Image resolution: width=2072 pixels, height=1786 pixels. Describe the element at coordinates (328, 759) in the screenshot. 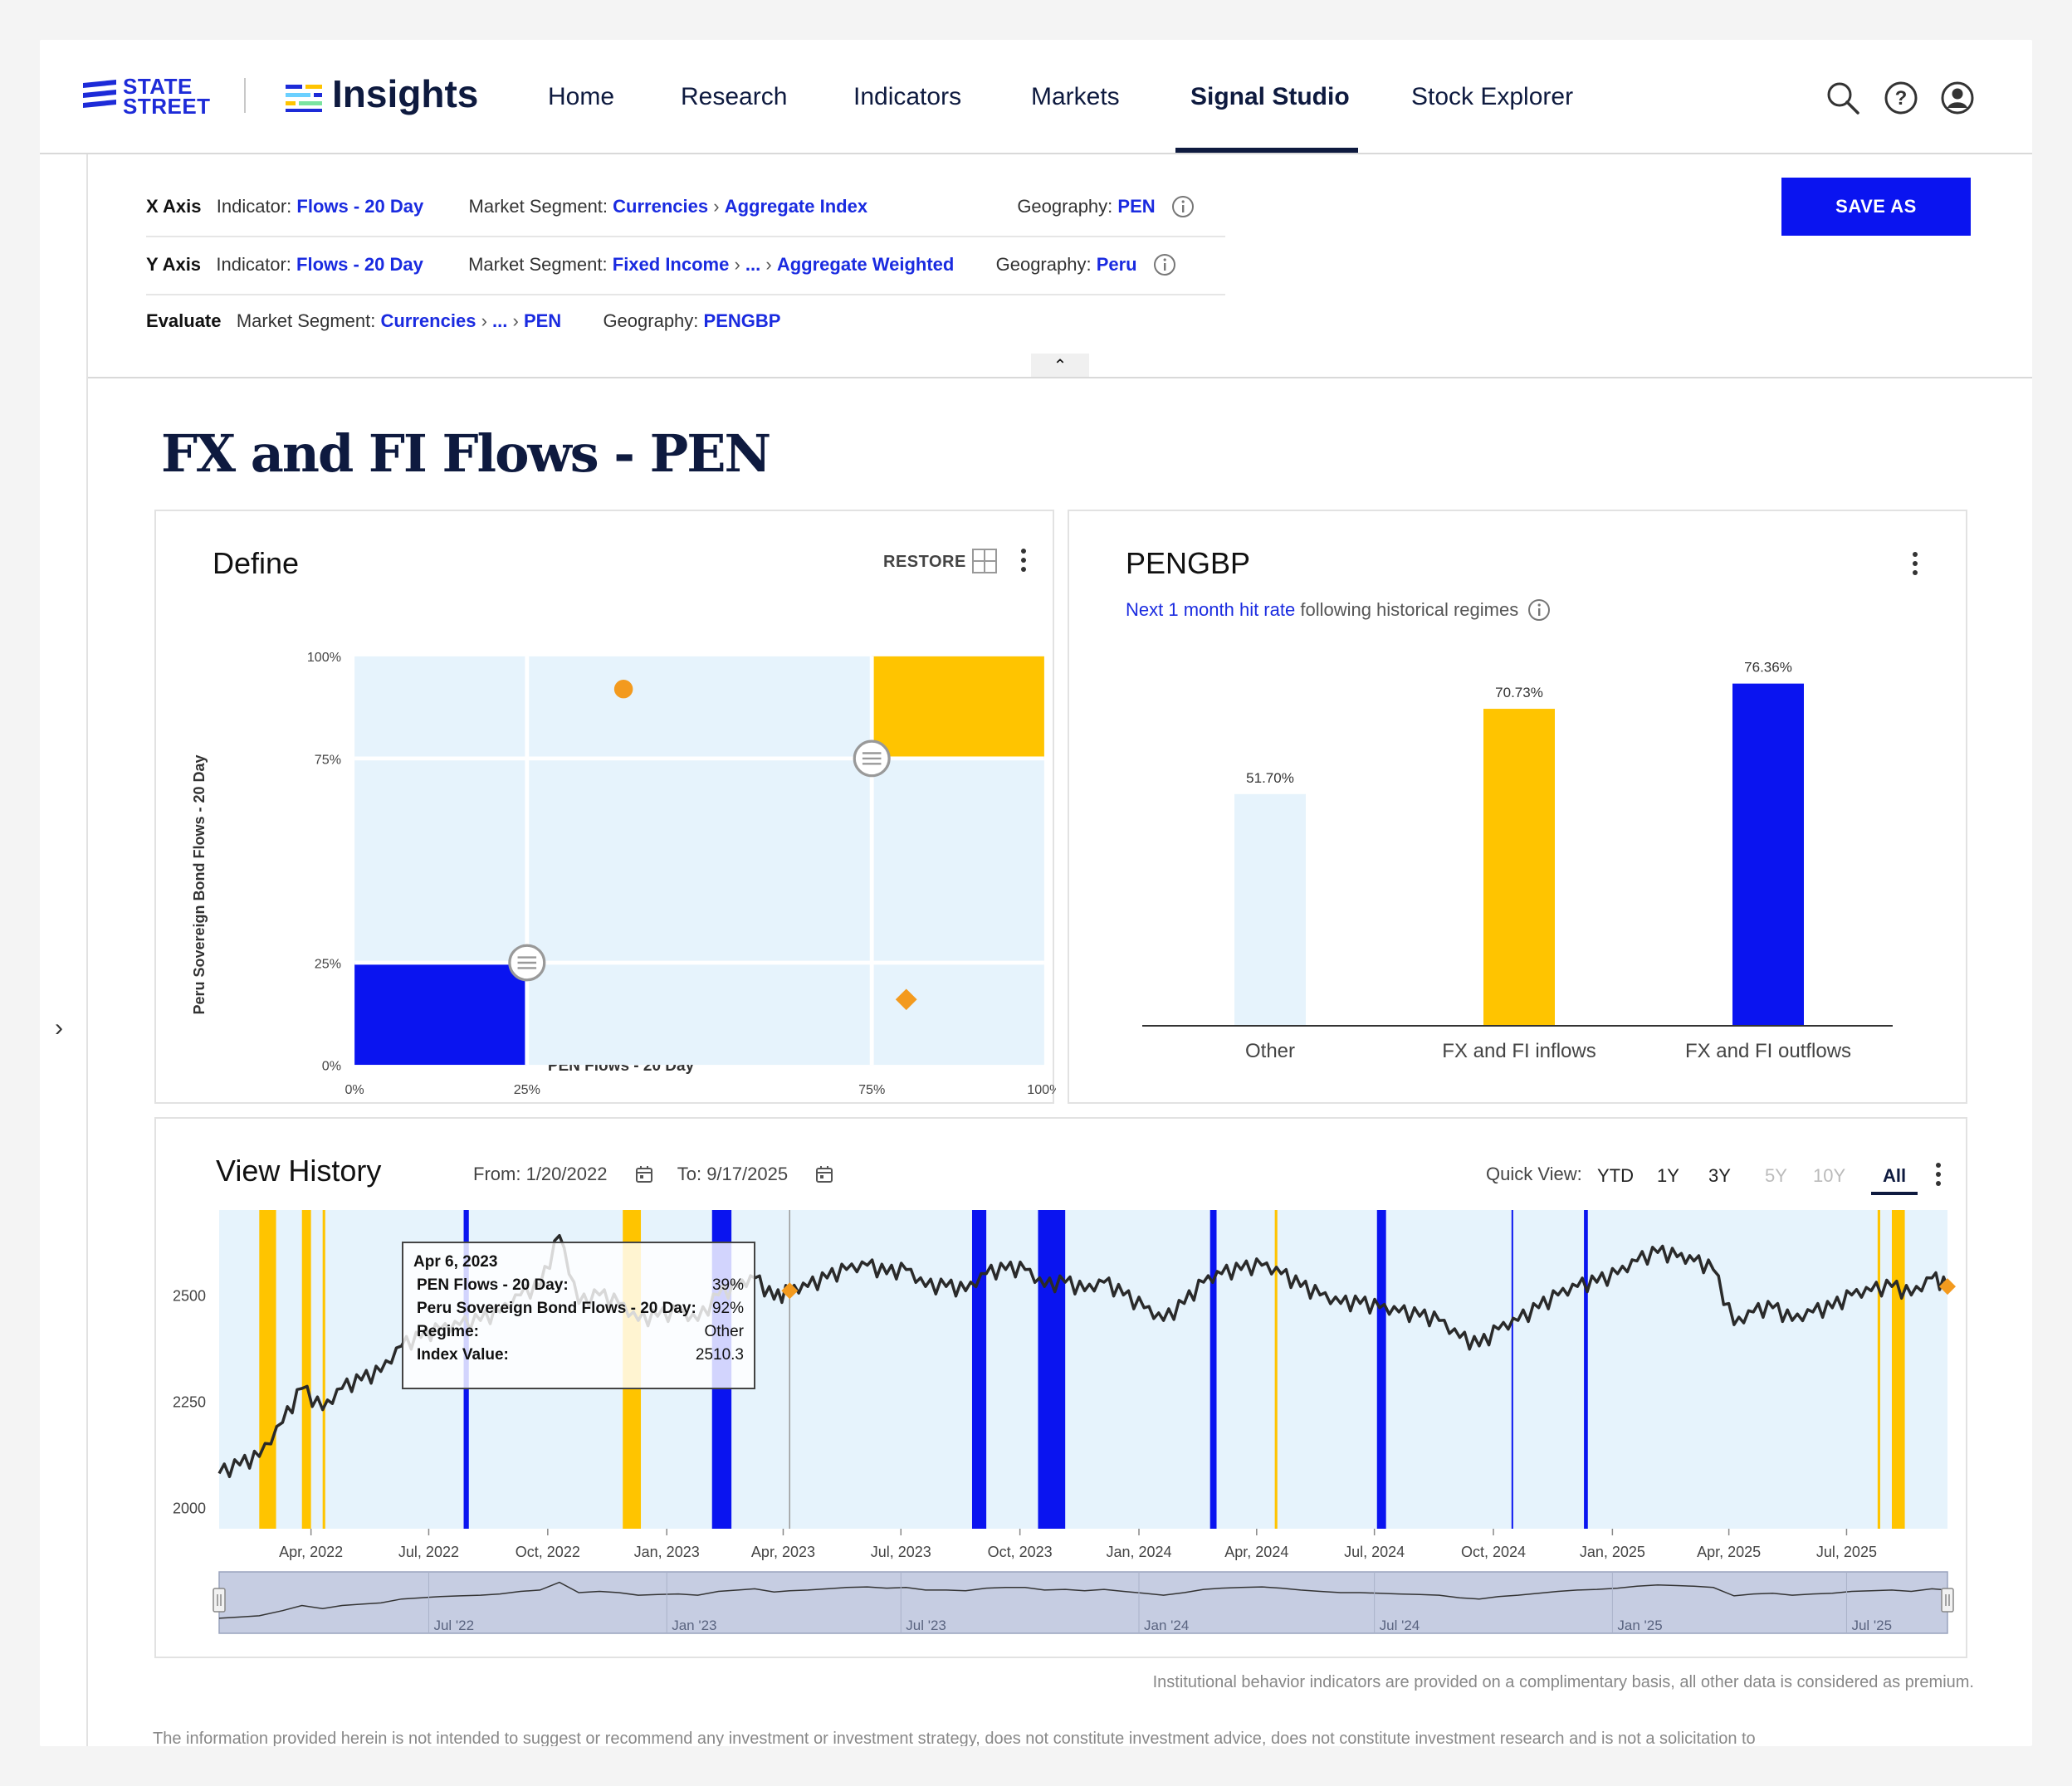

I see `define-y-tick-label: 75%` at that location.